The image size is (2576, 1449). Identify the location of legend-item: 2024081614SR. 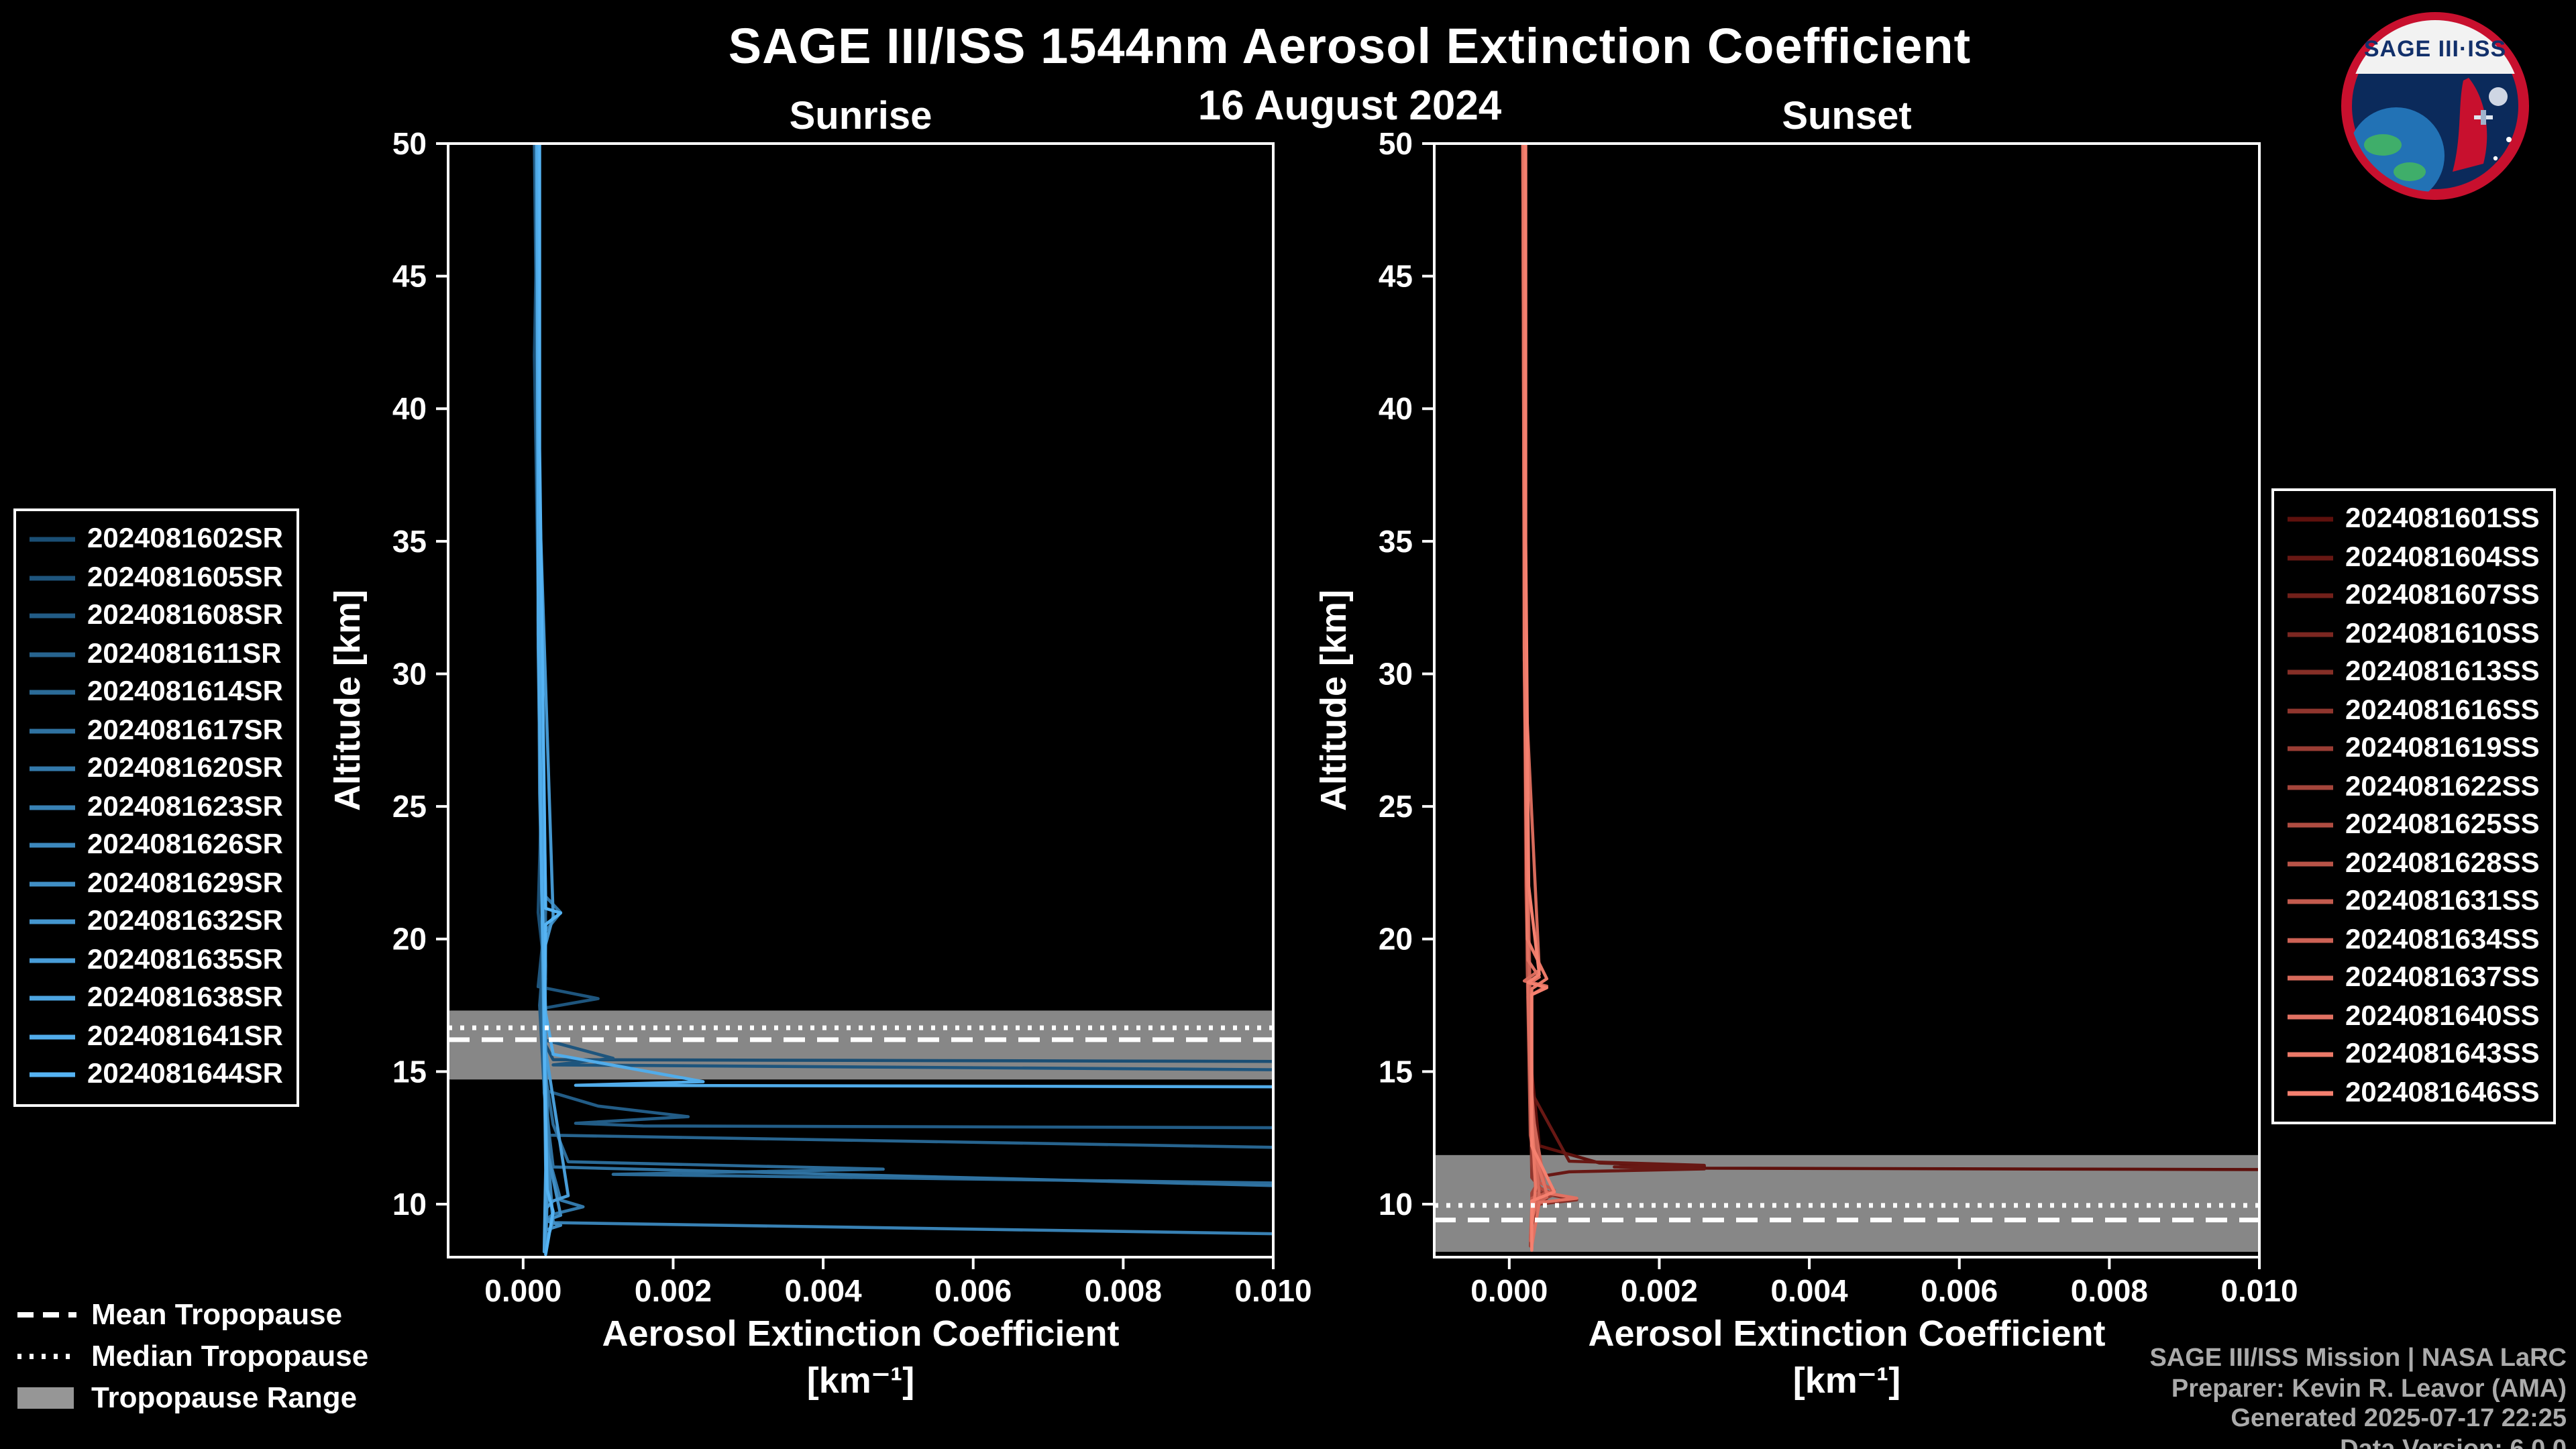
(156, 693).